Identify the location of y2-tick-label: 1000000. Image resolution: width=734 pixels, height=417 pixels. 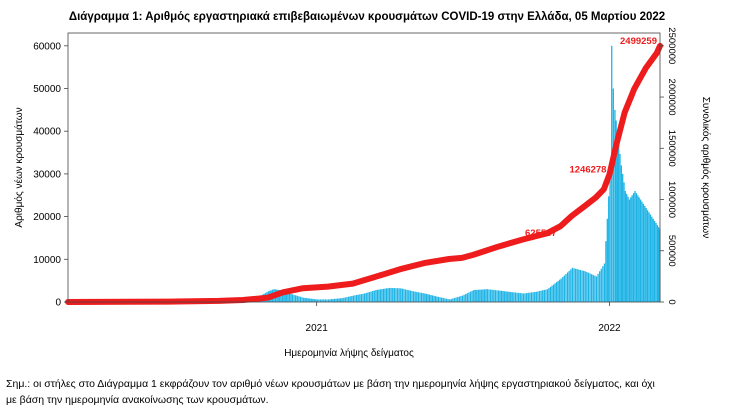
(671, 199).